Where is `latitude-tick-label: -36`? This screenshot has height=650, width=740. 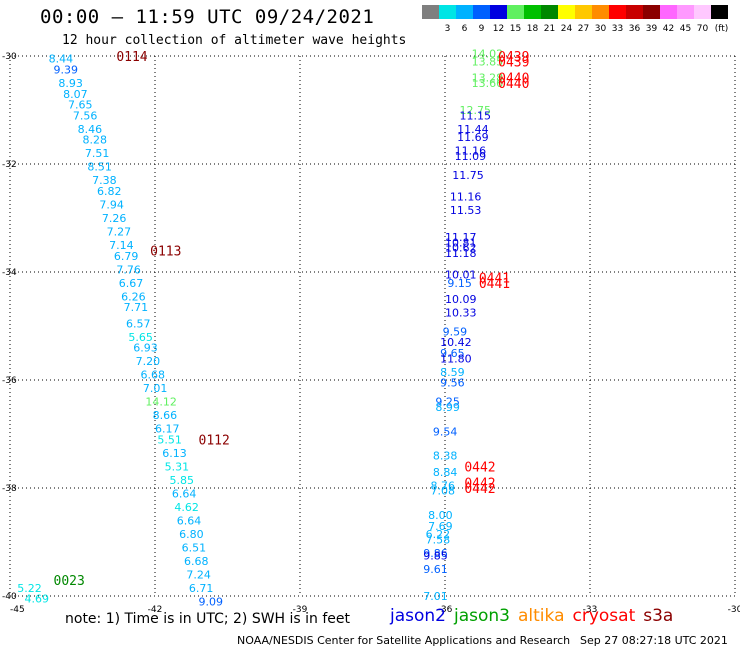
latitude-tick-label: -36 is located at coordinates (9, 381).